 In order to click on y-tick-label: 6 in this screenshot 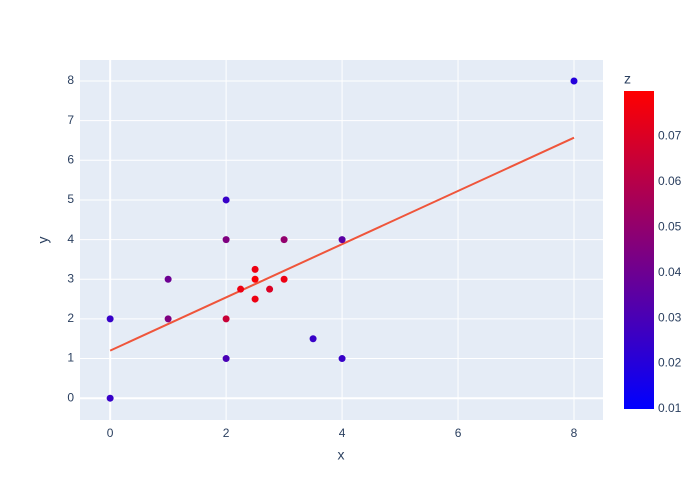, I will do `click(70, 159)`.